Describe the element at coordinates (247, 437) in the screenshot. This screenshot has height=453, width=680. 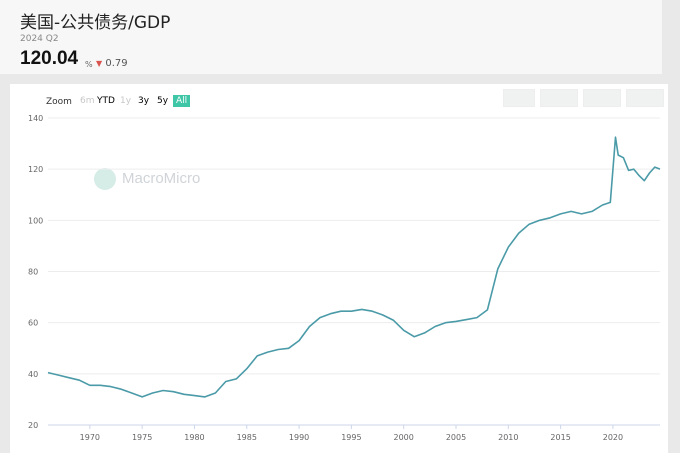
I see `x-tick-label: 1985` at that location.